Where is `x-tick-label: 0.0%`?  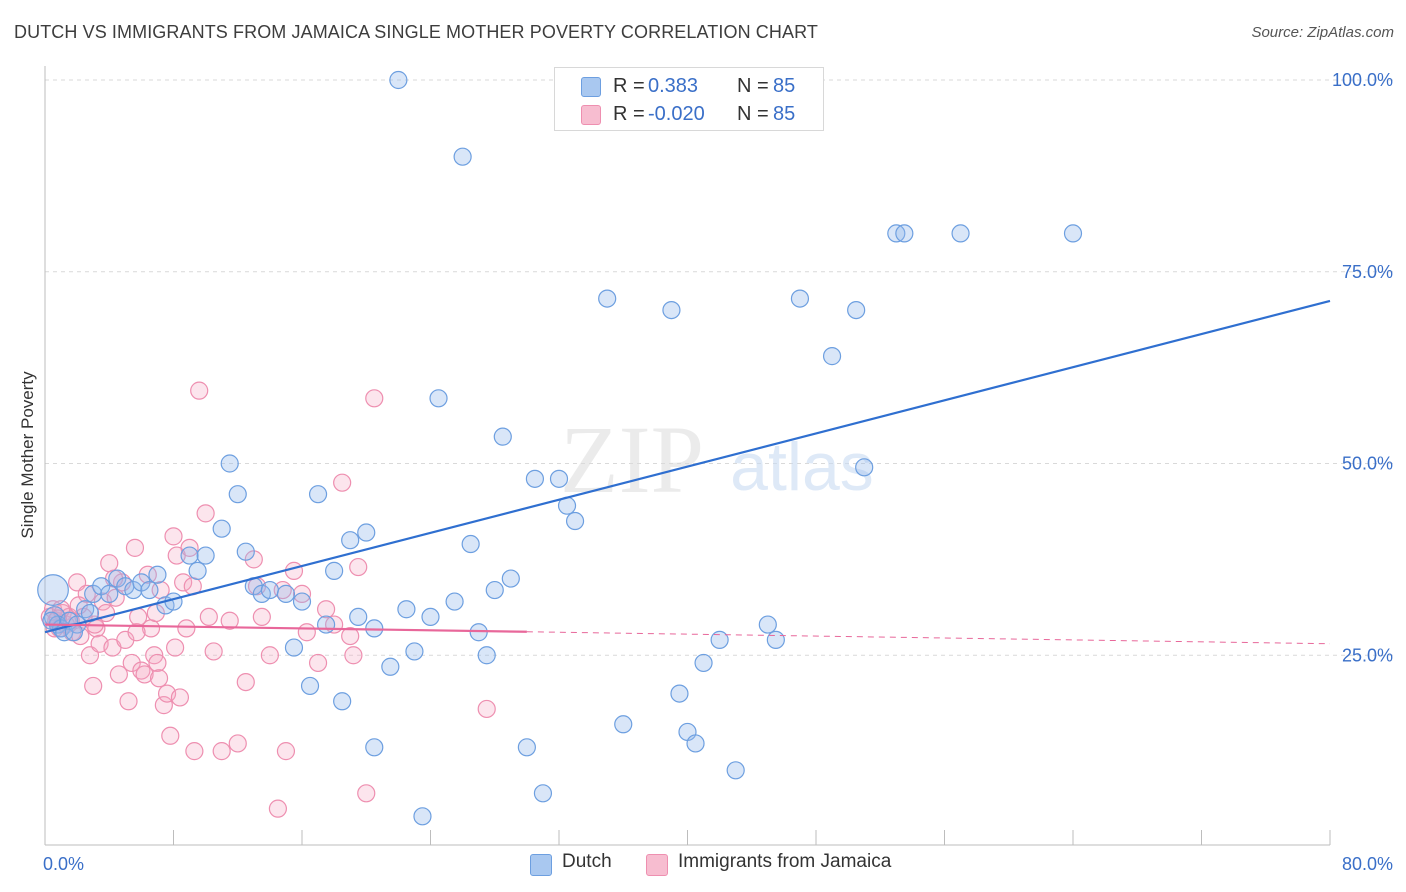 x-tick-label: 0.0% is located at coordinates (63, 864).